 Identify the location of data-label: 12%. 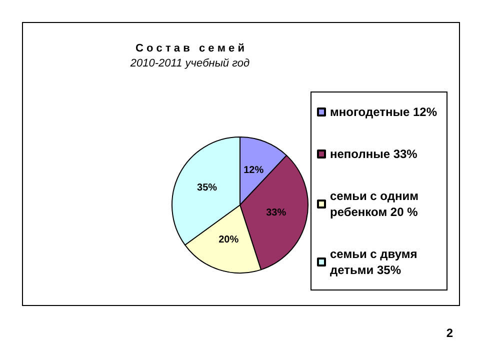
(254, 170).